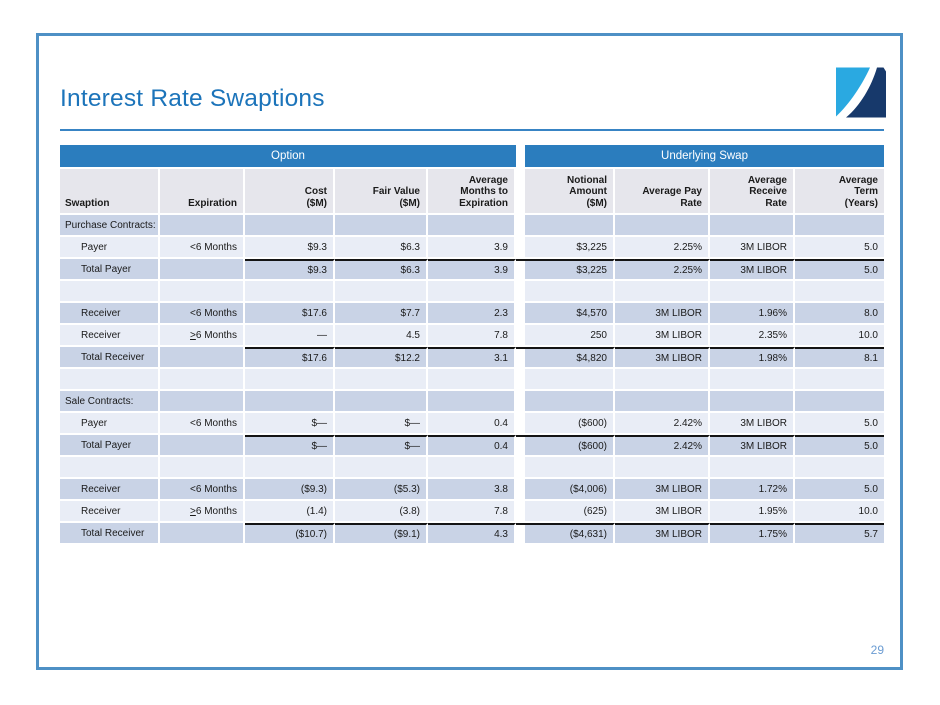 The image size is (940, 705). Describe the element at coordinates (570, 270) in the screenshot. I see `cell-notional: $3,225` at that location.